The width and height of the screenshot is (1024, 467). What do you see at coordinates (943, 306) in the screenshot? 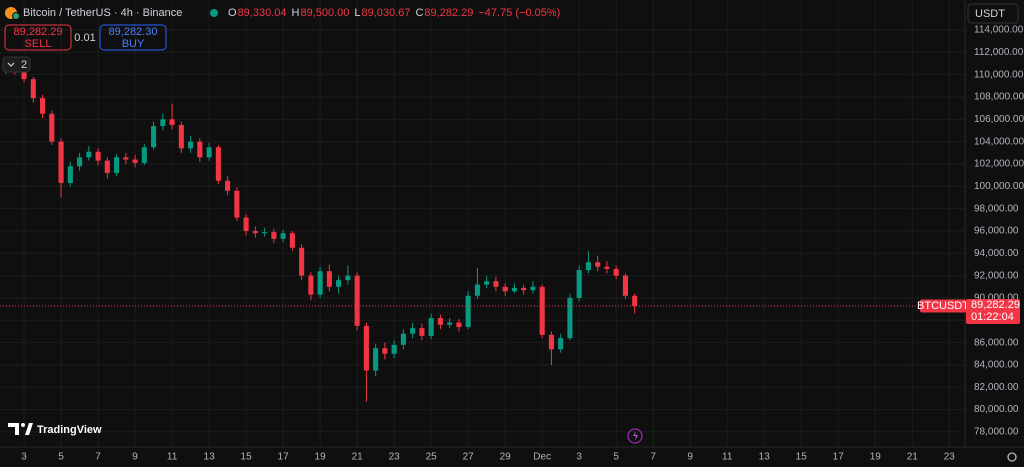
I see `symbol-tag` at bounding box center [943, 306].